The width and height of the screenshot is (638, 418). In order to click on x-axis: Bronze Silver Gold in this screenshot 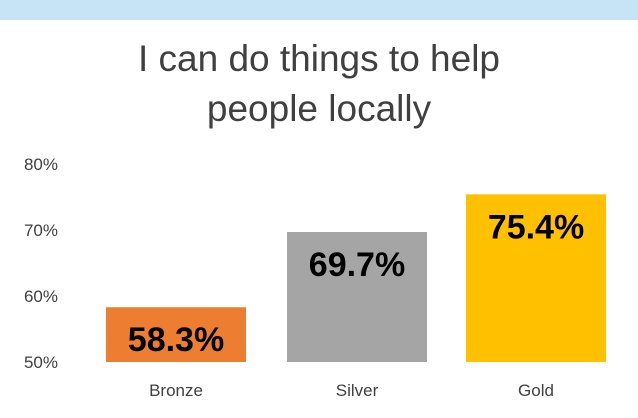, I will do `click(351, 390)`.